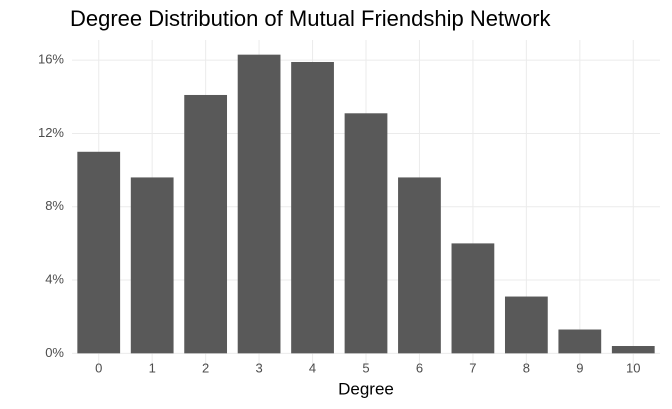 The width and height of the screenshot is (672, 409). Describe the element at coordinates (98, 367) in the screenshot. I see `x-tick-label: 0` at that location.